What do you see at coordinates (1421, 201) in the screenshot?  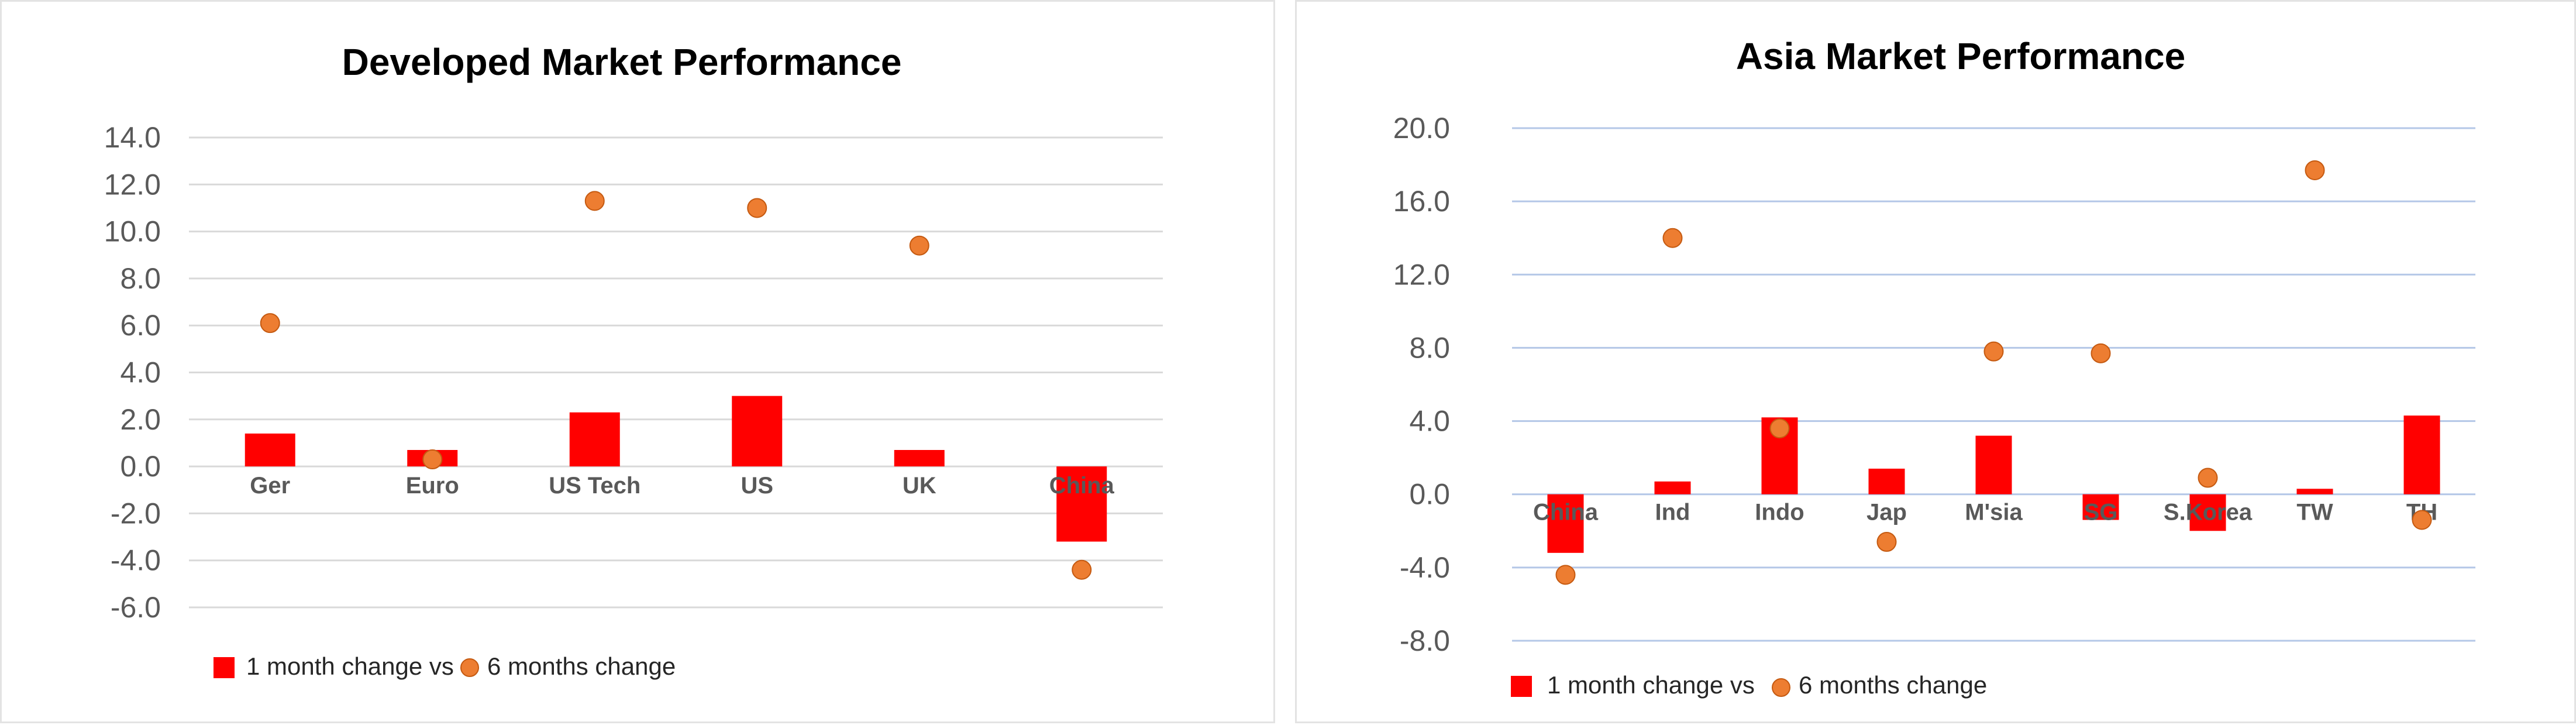 I see `y-tick-label: 16.0` at bounding box center [1421, 201].